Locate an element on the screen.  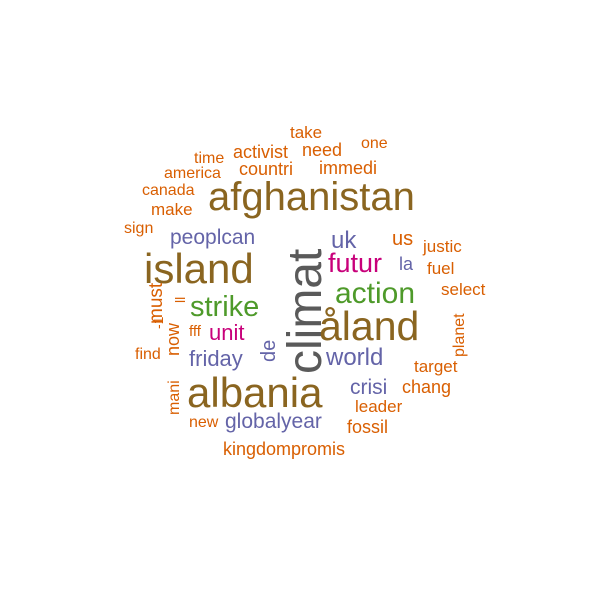
word-de: de is located at coordinates (269, 350).